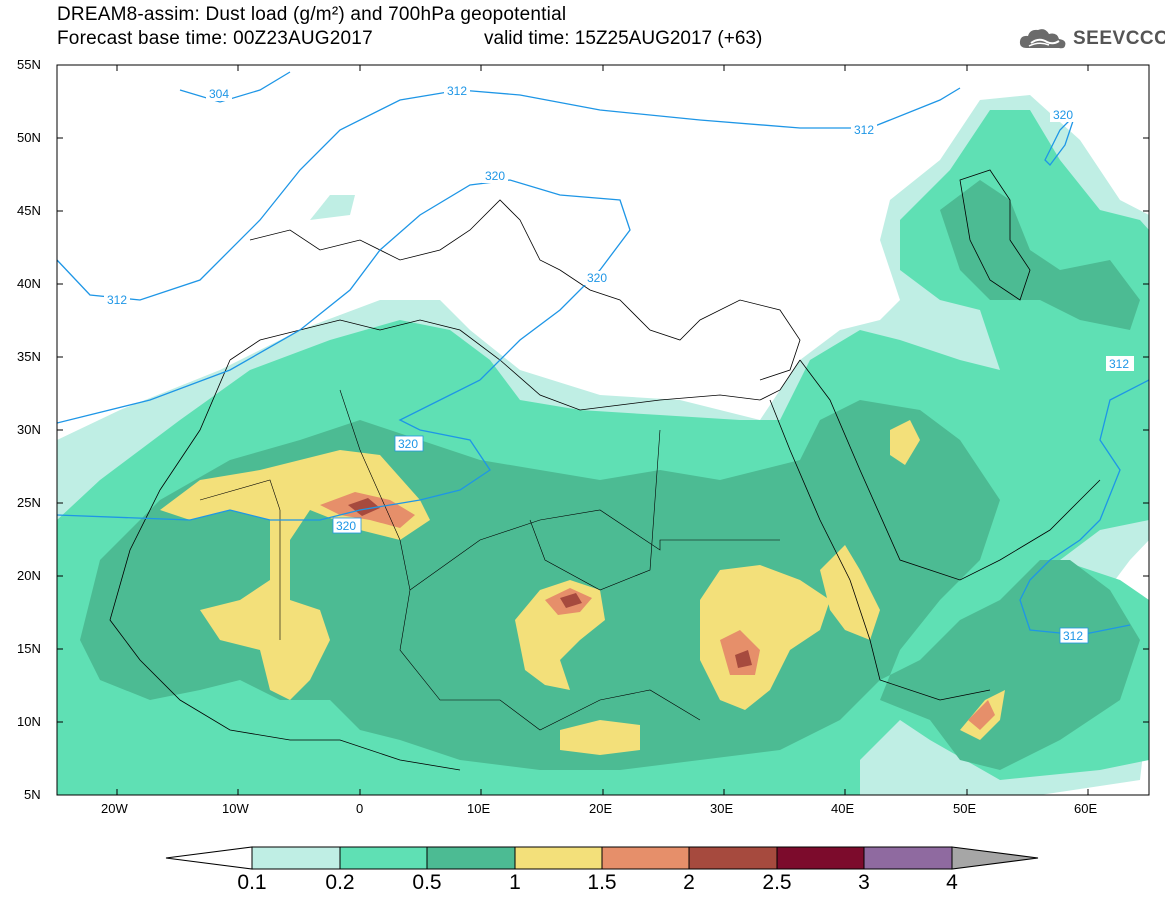 The image size is (1165, 907). Describe the element at coordinates (219, 94) in the screenshot. I see `contour-label: 304` at that location.